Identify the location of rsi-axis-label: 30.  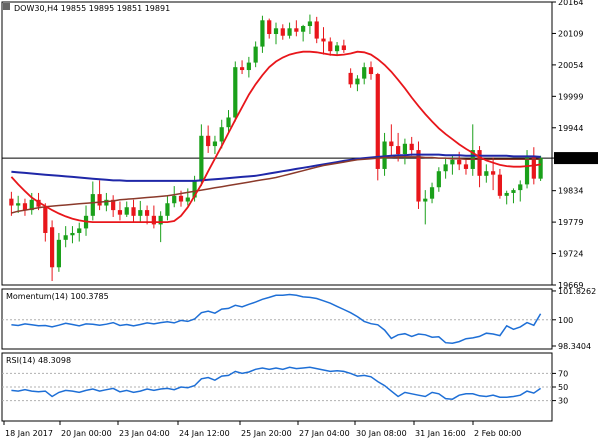
(563, 401).